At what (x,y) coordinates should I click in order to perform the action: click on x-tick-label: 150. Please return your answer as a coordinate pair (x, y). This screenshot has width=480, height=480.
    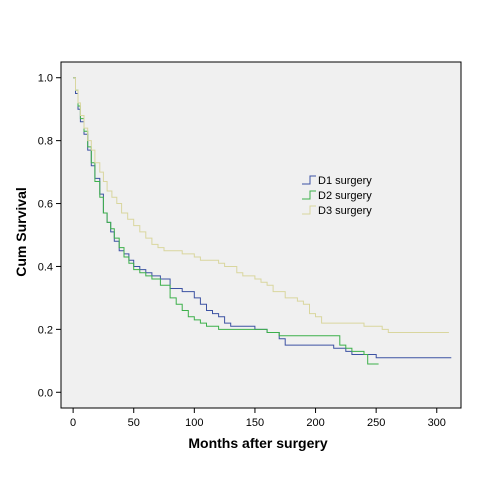
    Looking at the image, I should click on (255, 423).